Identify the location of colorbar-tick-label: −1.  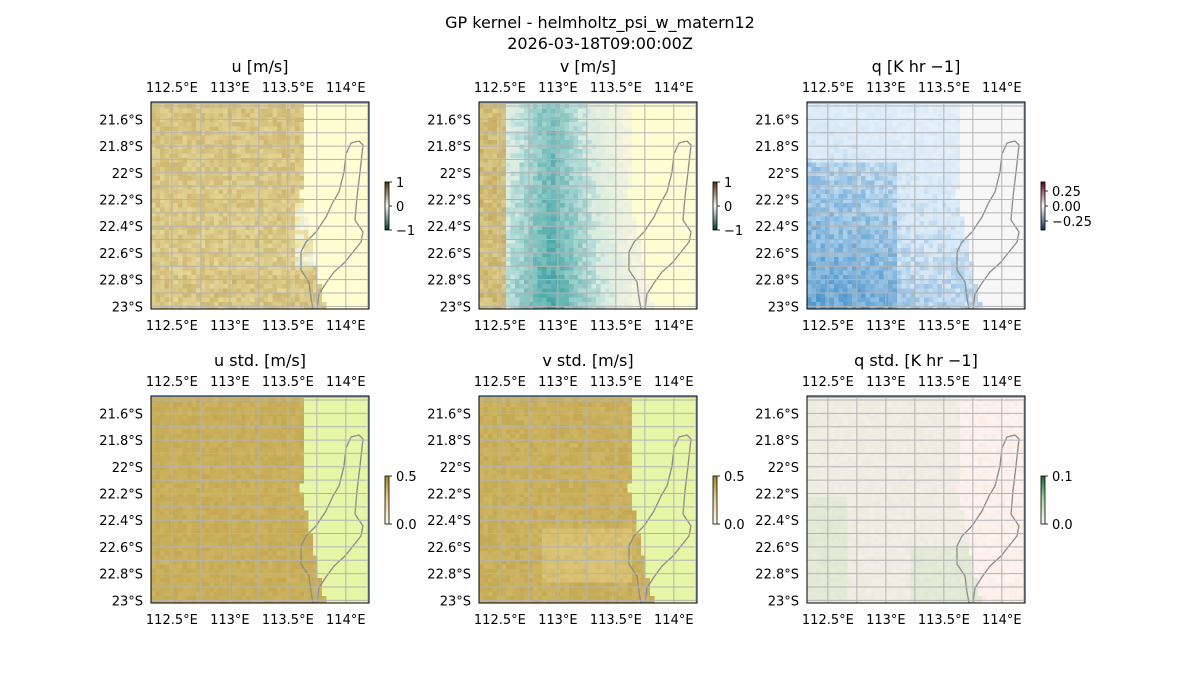
(405, 231).